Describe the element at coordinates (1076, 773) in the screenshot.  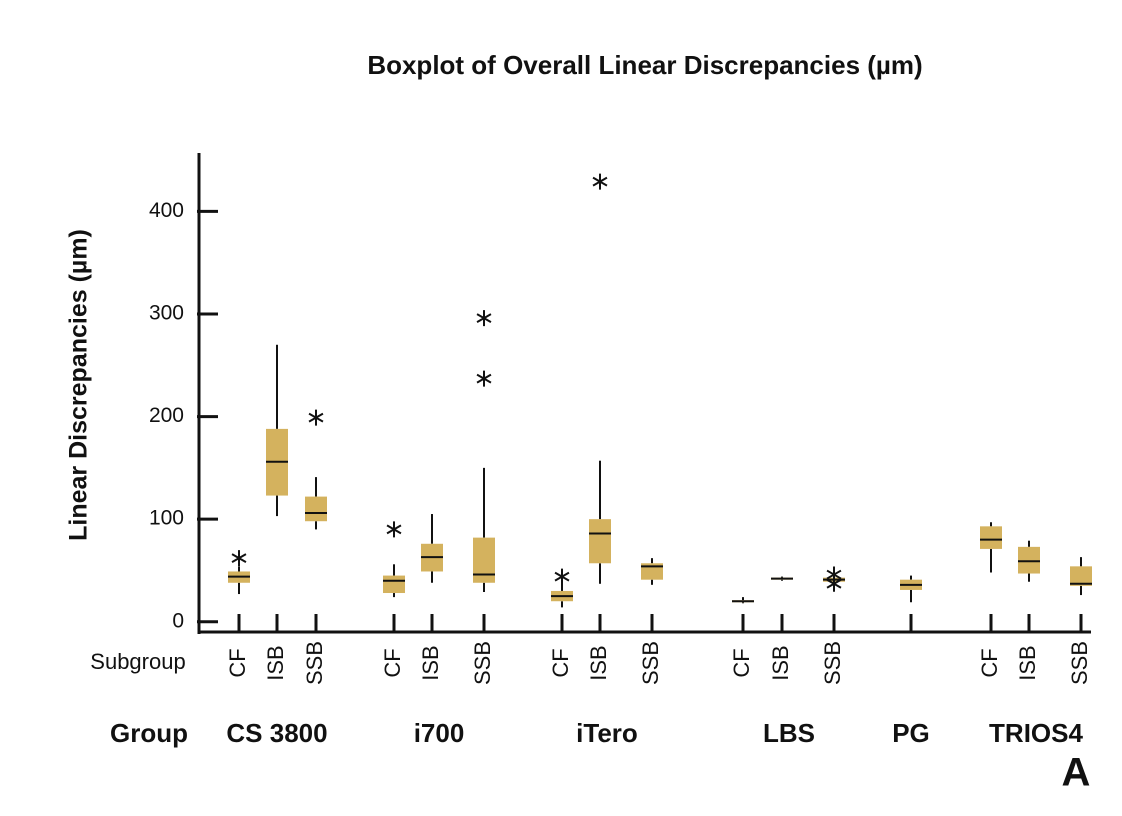
I see `panel-label: A` at that location.